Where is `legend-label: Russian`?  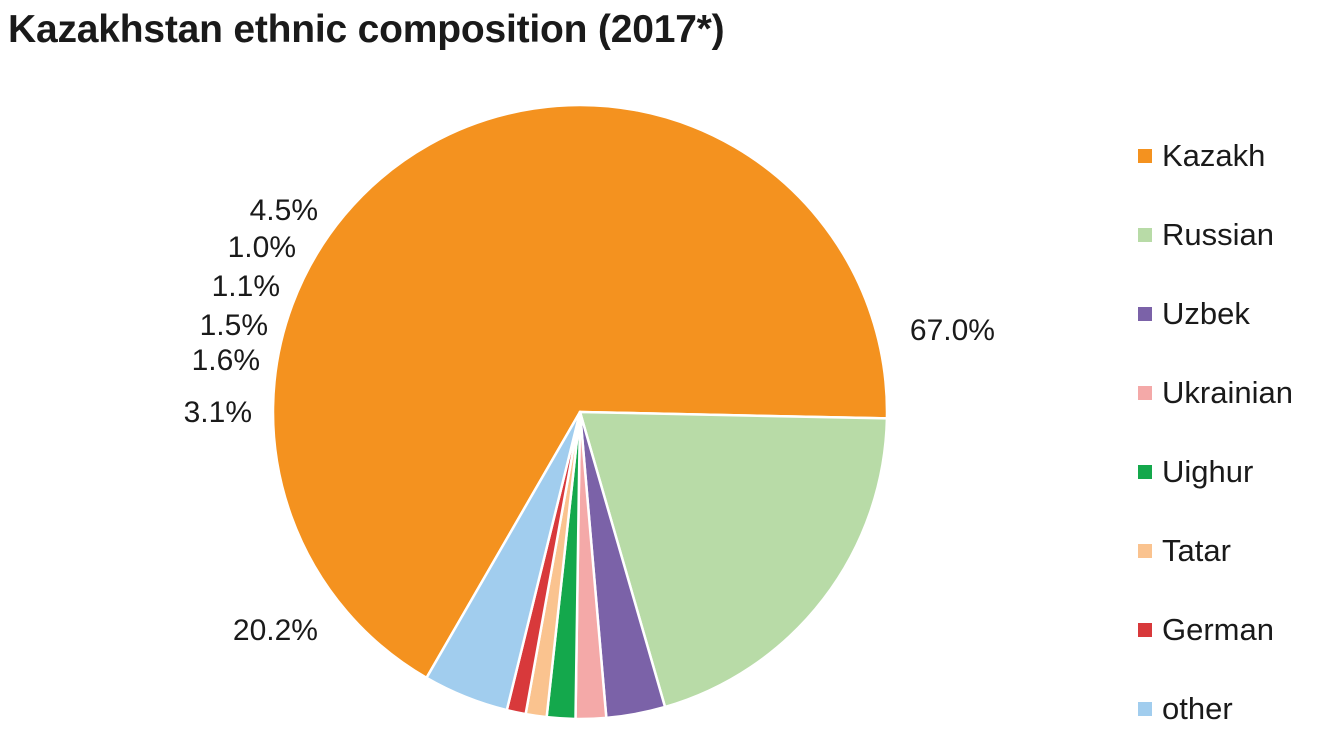
legend-label: Russian is located at coordinates (1218, 234).